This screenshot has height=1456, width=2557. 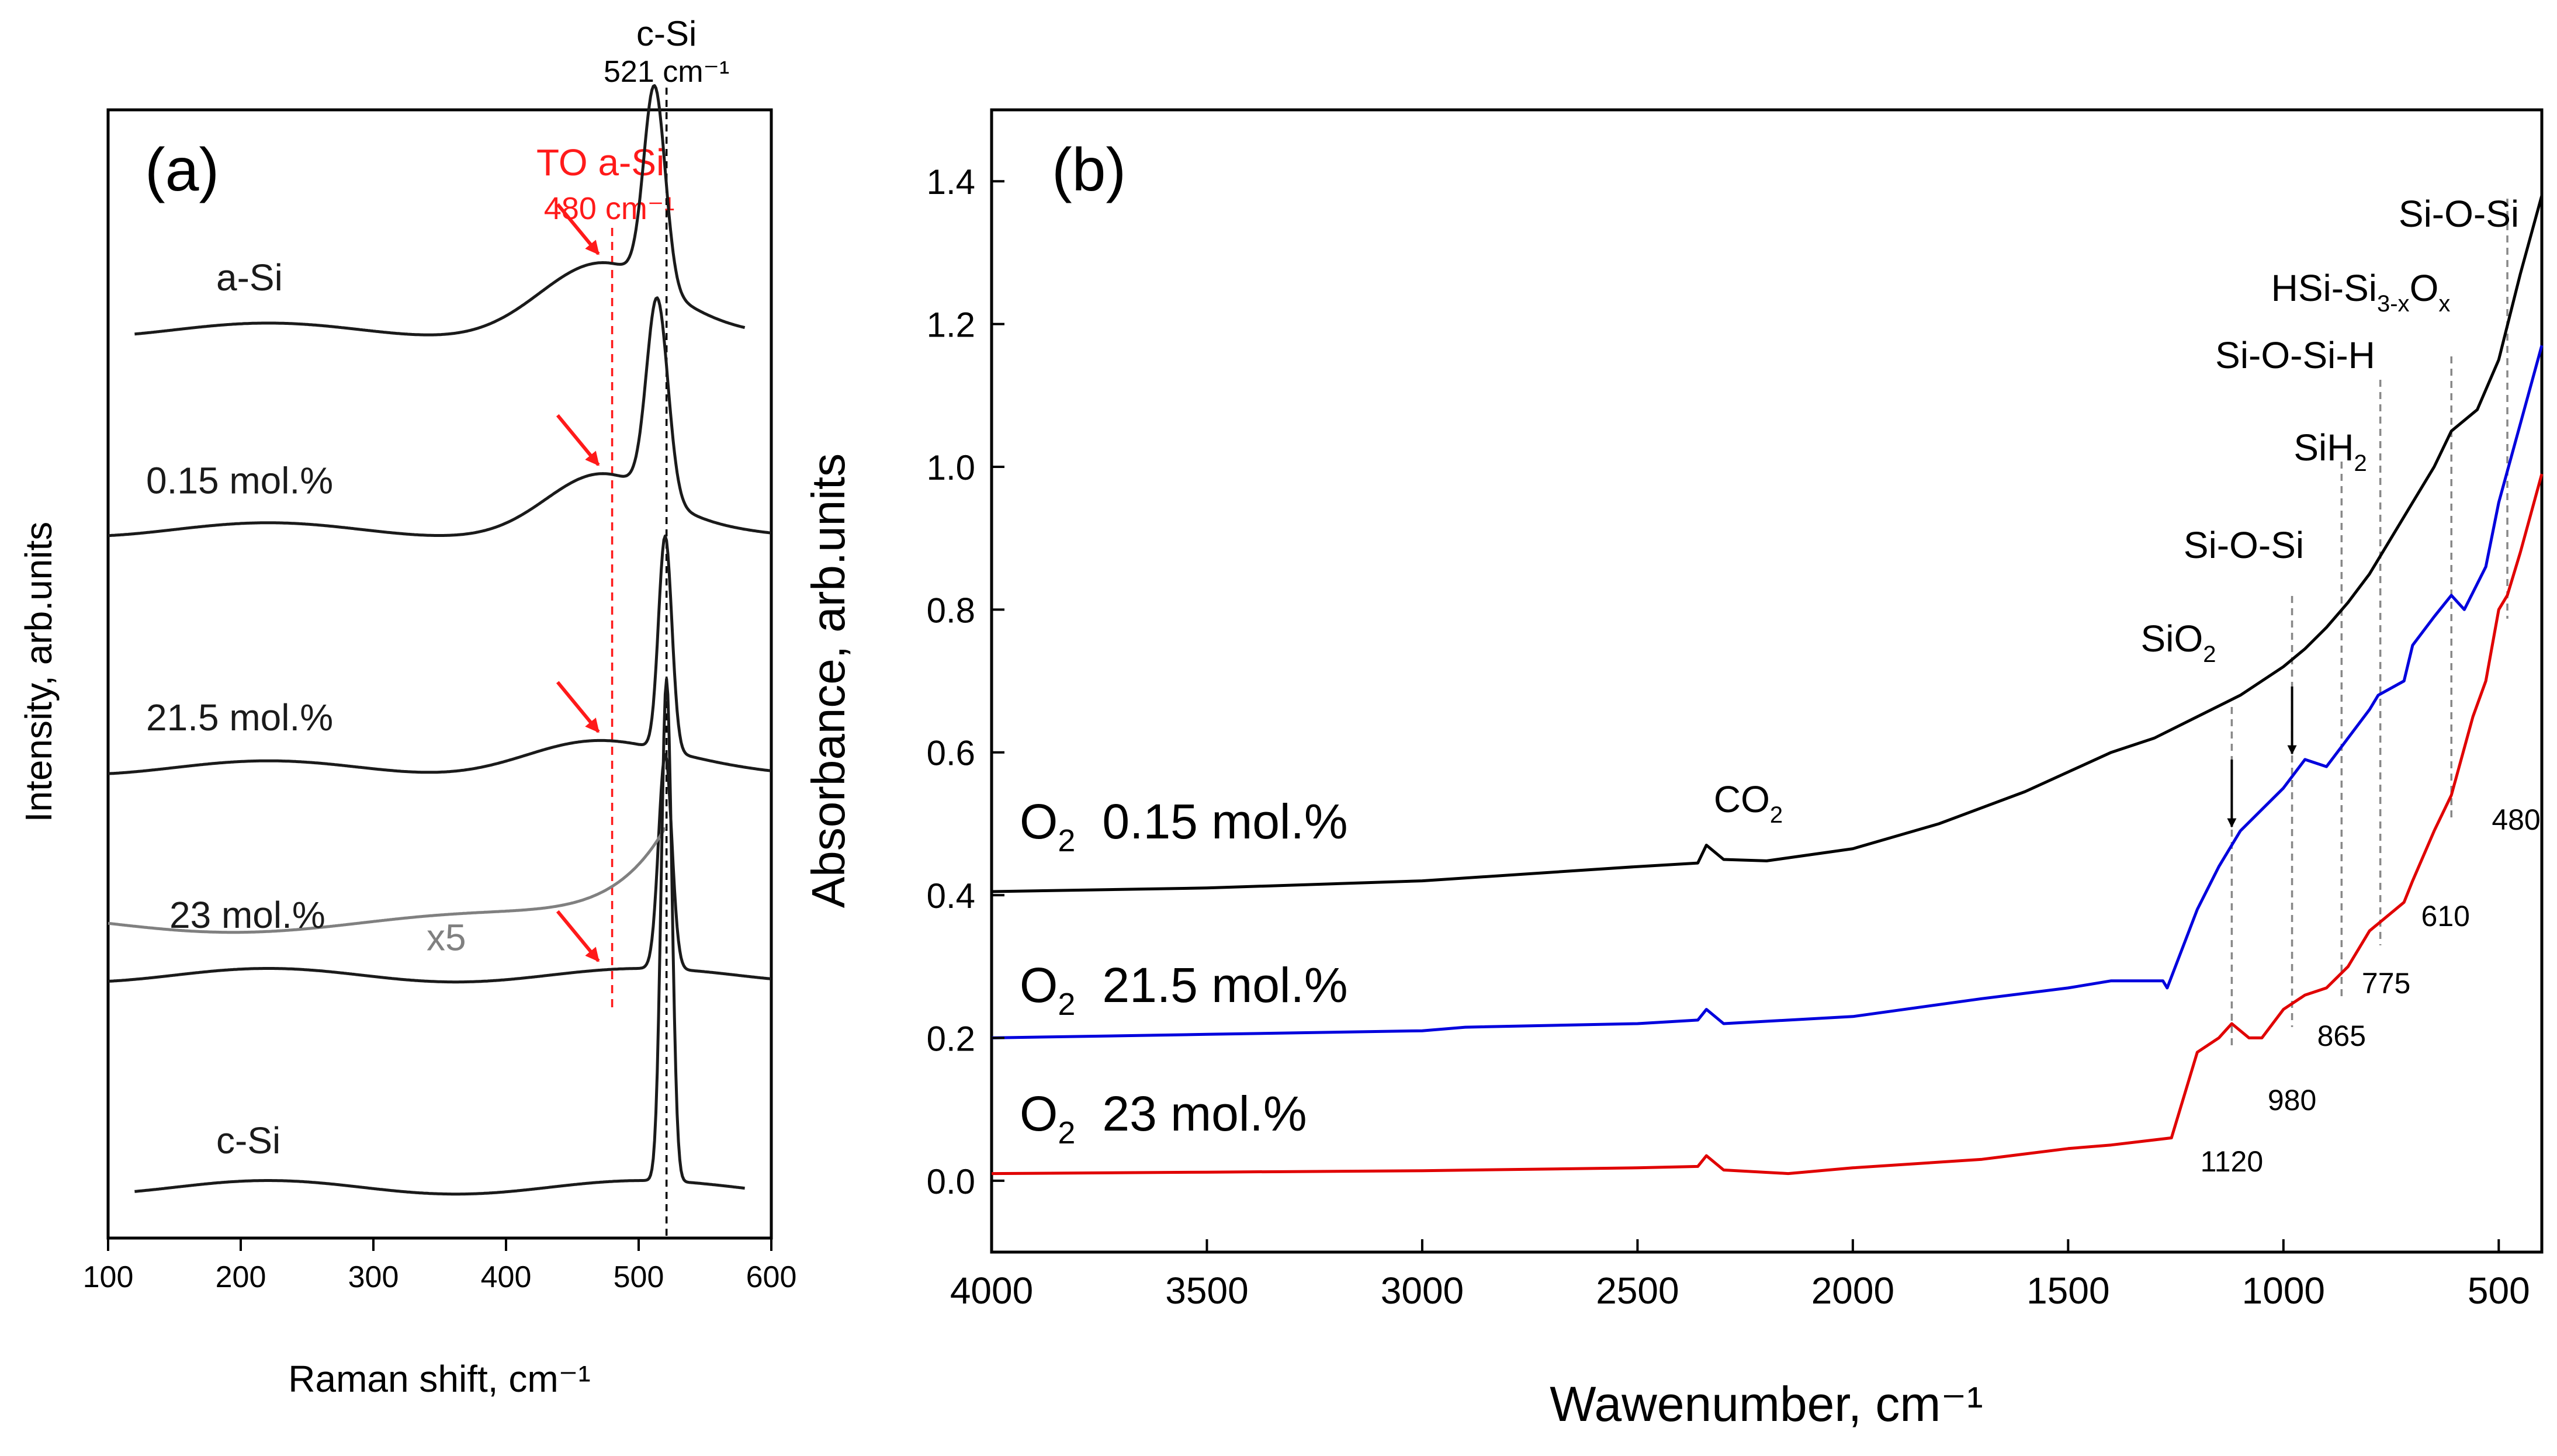 What do you see at coordinates (2516, 819) in the screenshot?
I see `reference-value-480: 480` at bounding box center [2516, 819].